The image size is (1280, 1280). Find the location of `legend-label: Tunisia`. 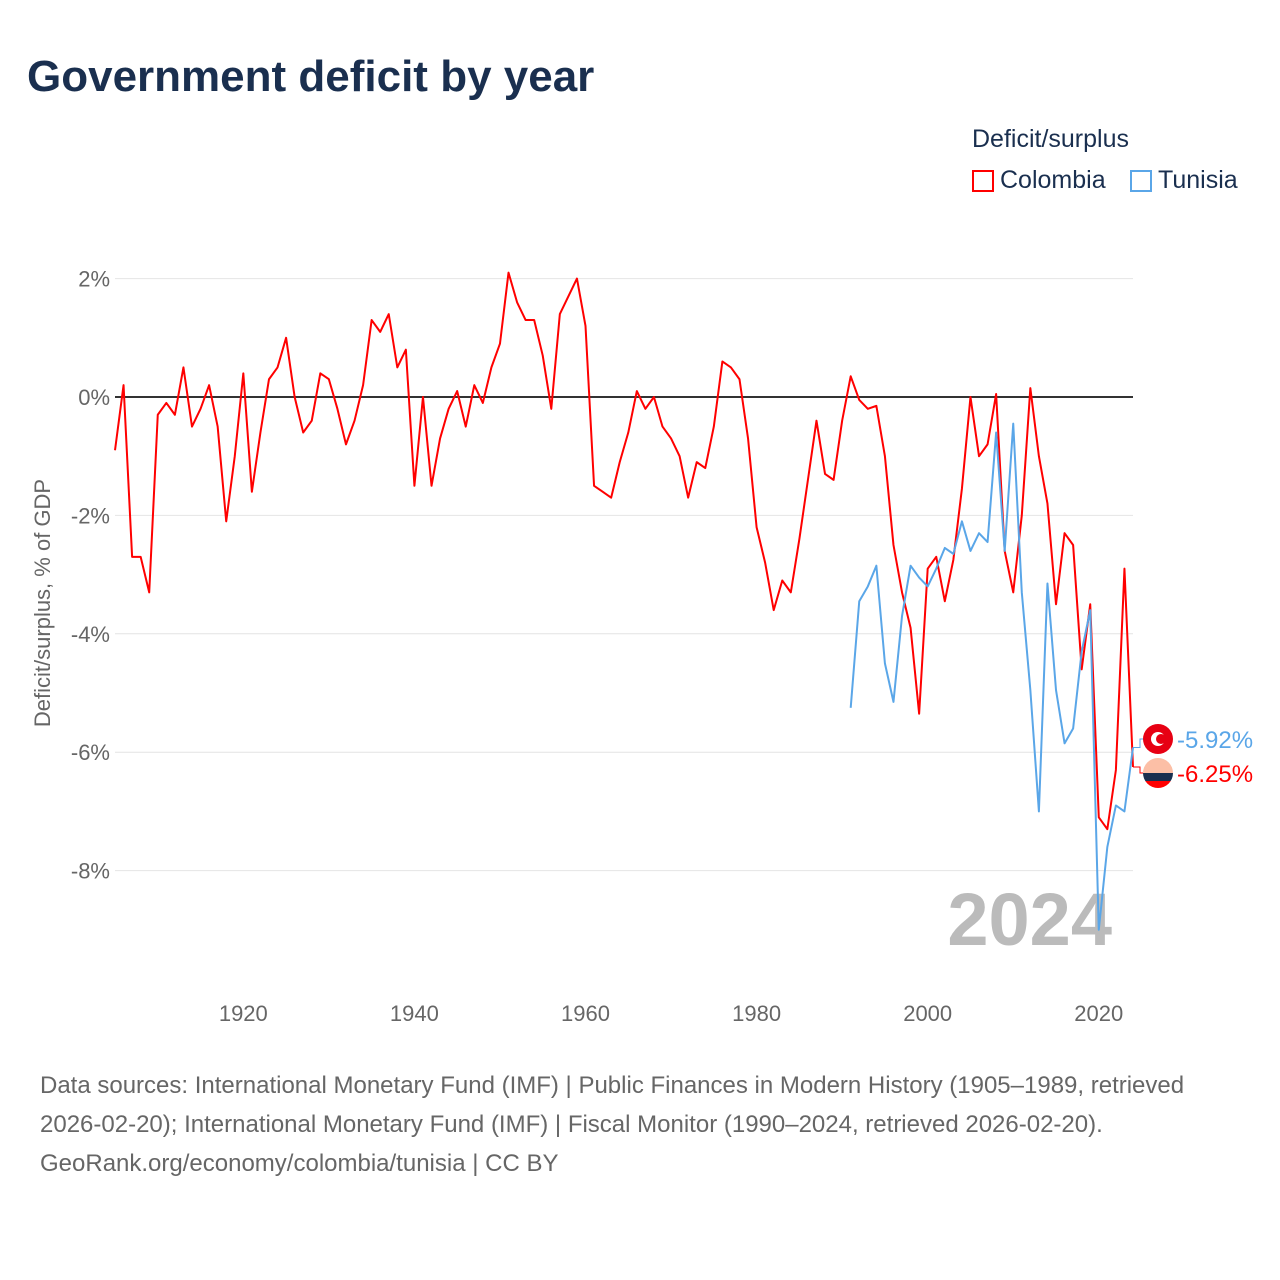

legend-label: Tunisia is located at coordinates (1198, 180).